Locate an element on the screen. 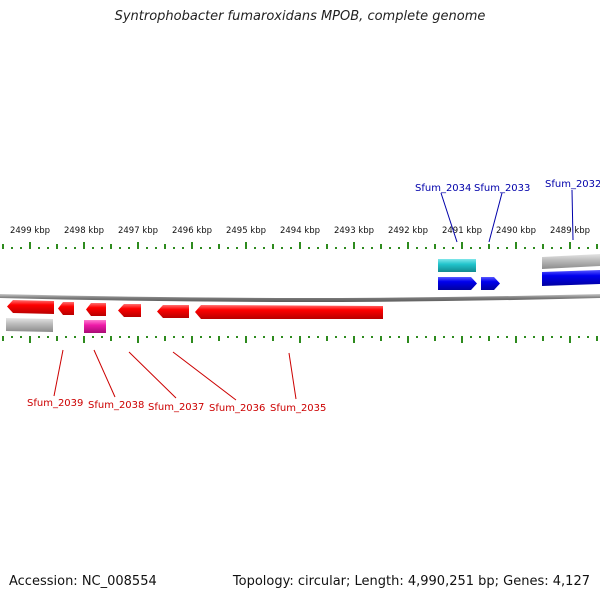  reverse-strand-genes is located at coordinates (194, 316).